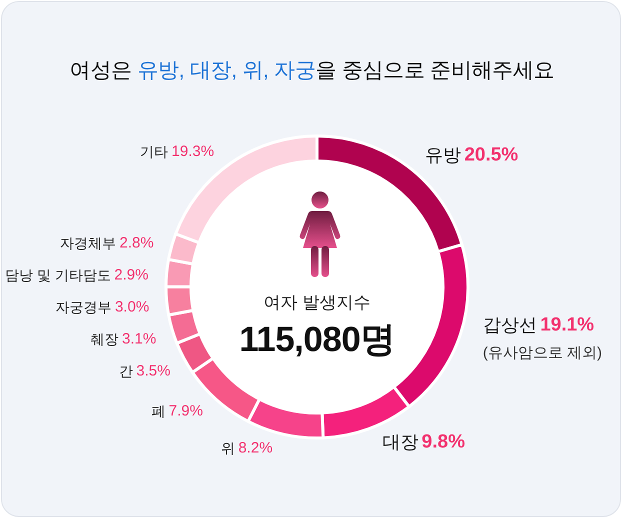  What do you see at coordinates (228, 448) in the screenshot?
I see `slice-label: 위` at bounding box center [228, 448].